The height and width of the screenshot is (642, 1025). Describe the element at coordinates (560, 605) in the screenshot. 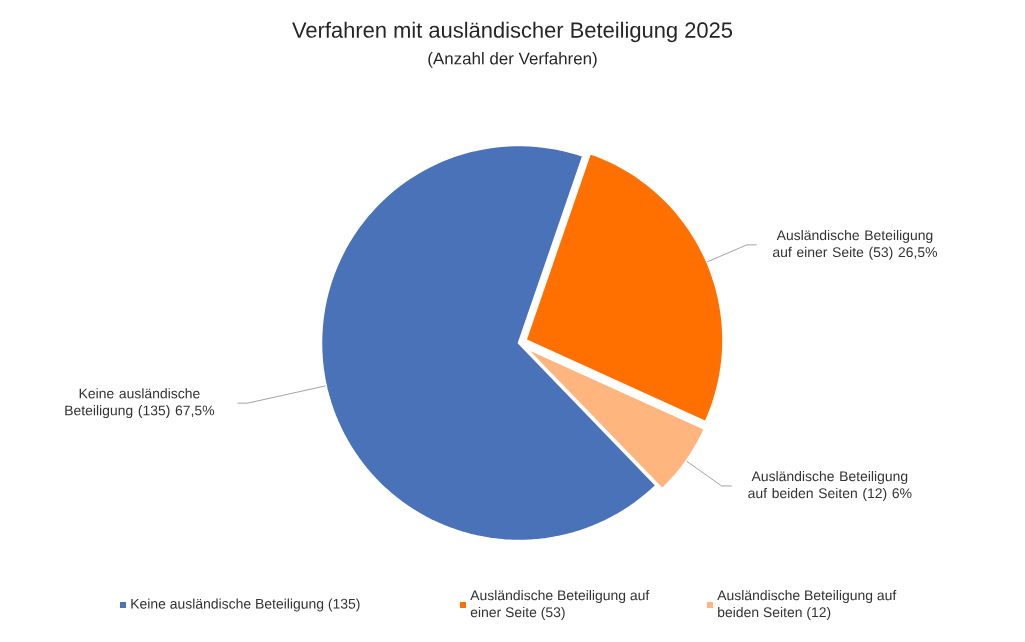

I see `legend-label: Ausländische Beteiligung auf einer Seite (53)` at that location.